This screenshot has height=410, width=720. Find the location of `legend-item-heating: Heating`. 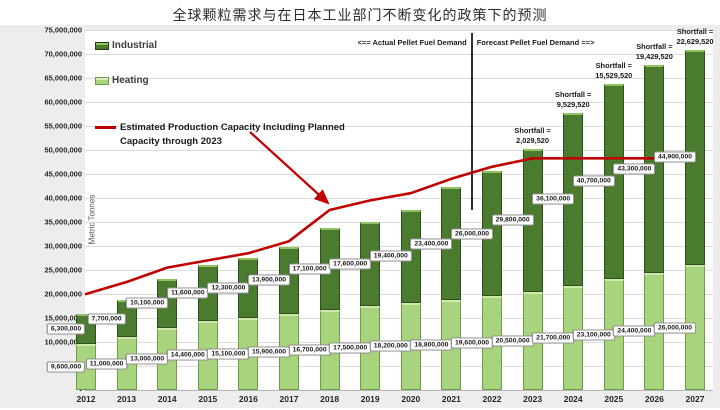

legend-item-heating: Heating is located at coordinates (122, 80).